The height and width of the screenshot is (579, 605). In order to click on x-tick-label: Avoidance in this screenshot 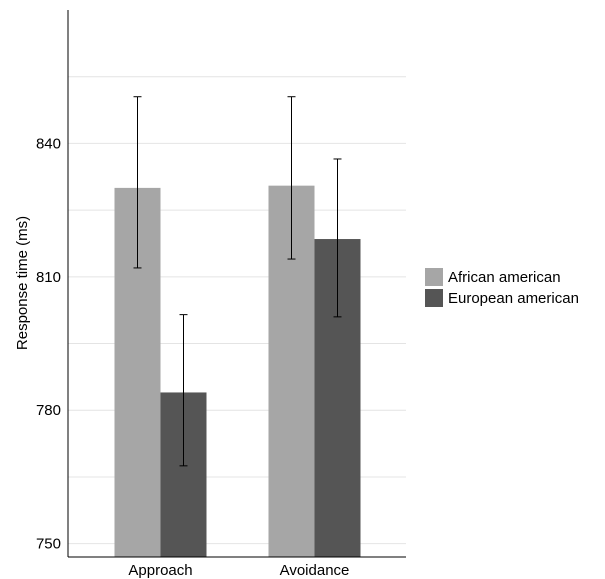, I will do `click(315, 570)`.